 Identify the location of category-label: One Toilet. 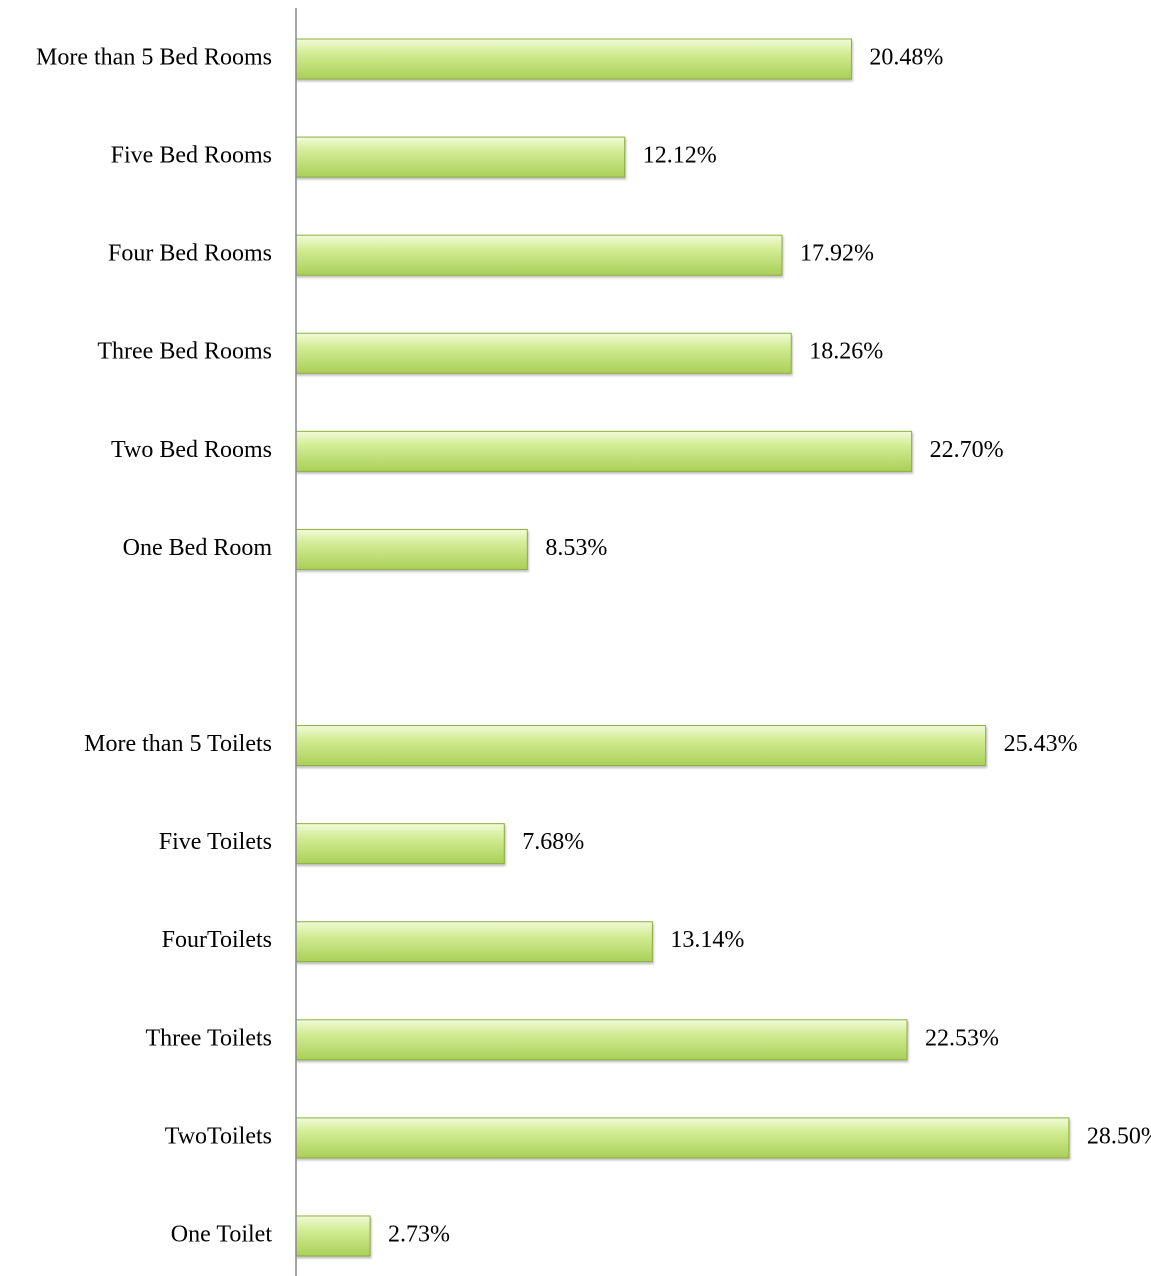
(222, 1234).